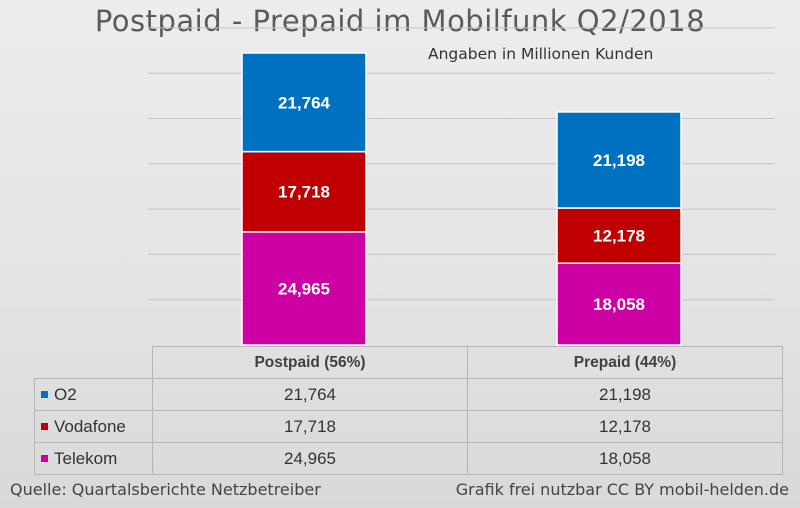 The image size is (800, 508). I want to click on data-label-o2-postpaid: 21,764, so click(304, 102).